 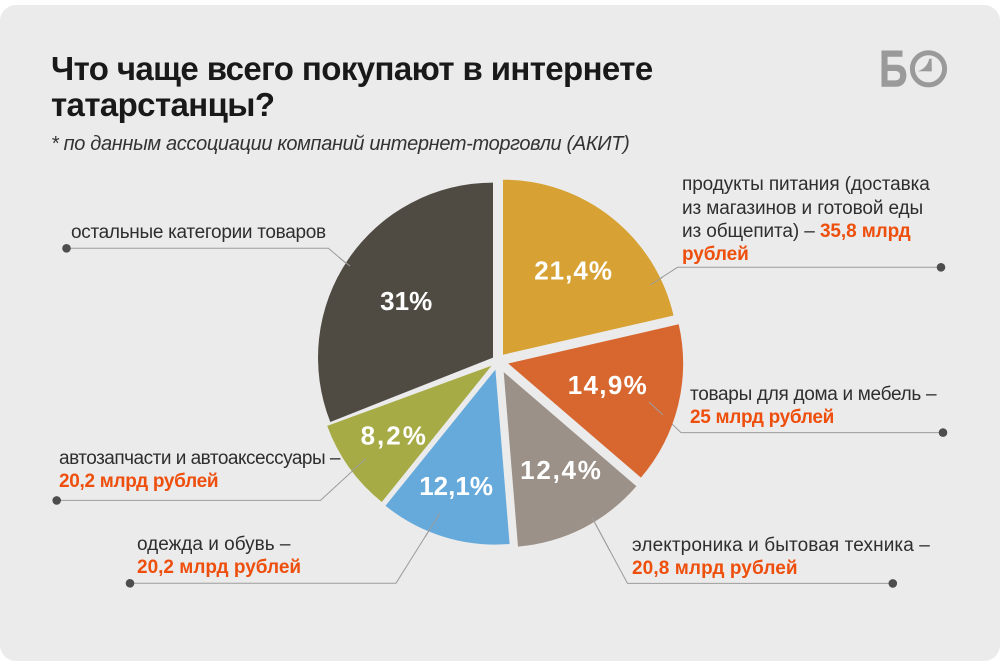 I want to click on svg-text: 12,4%, so click(x=561, y=470).